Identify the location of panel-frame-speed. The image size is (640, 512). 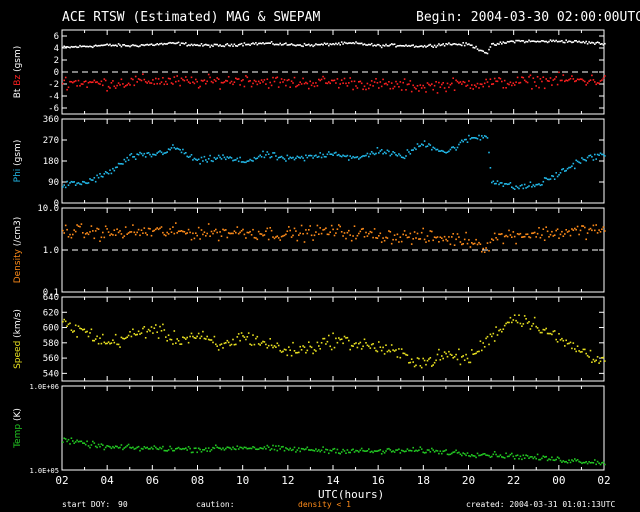
(333, 339).